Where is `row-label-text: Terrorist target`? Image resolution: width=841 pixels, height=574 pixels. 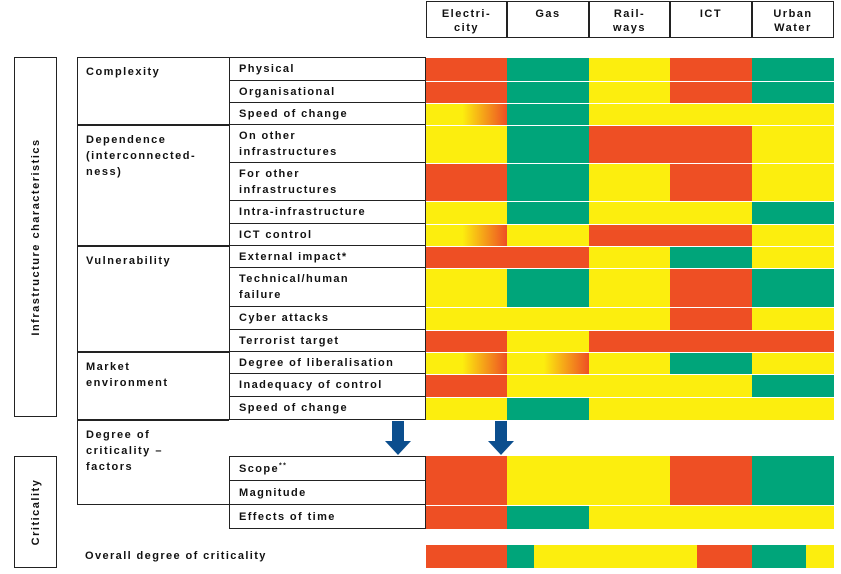
row-label-text: Terrorist target is located at coordinates (289, 340).